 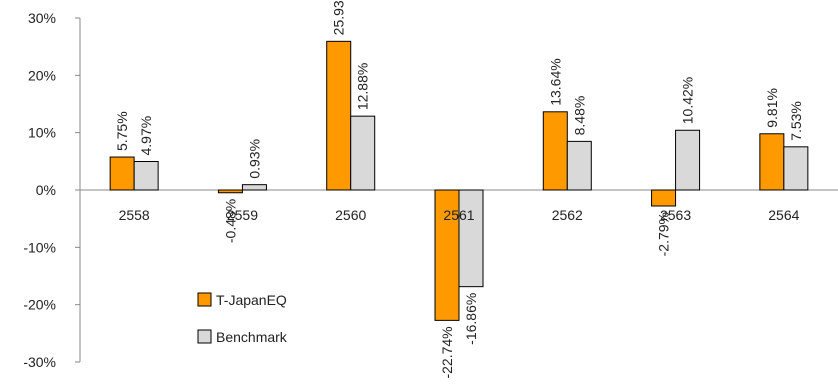 What do you see at coordinates (339, 17) in the screenshot?
I see `data-label: 25.93%` at bounding box center [339, 17].